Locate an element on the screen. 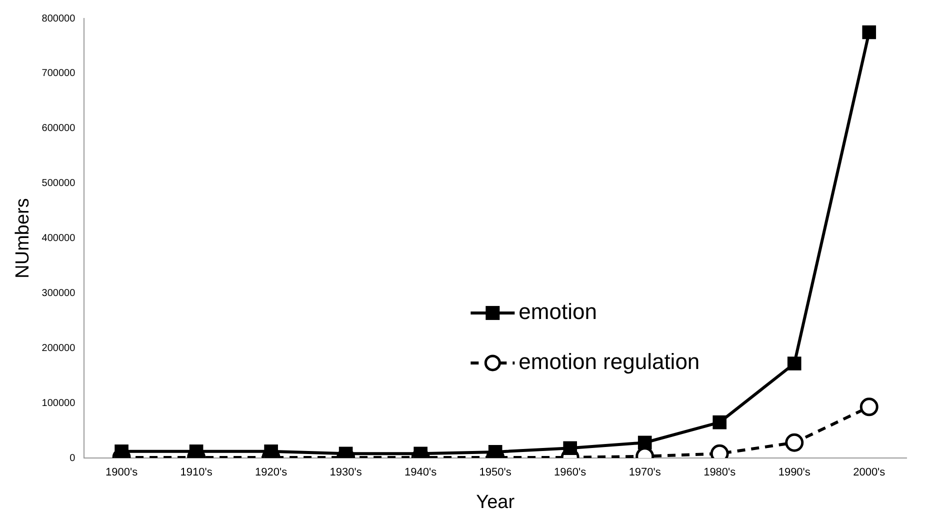 The height and width of the screenshot is (526, 925). y-tick-label: 400000 is located at coordinates (59, 238).